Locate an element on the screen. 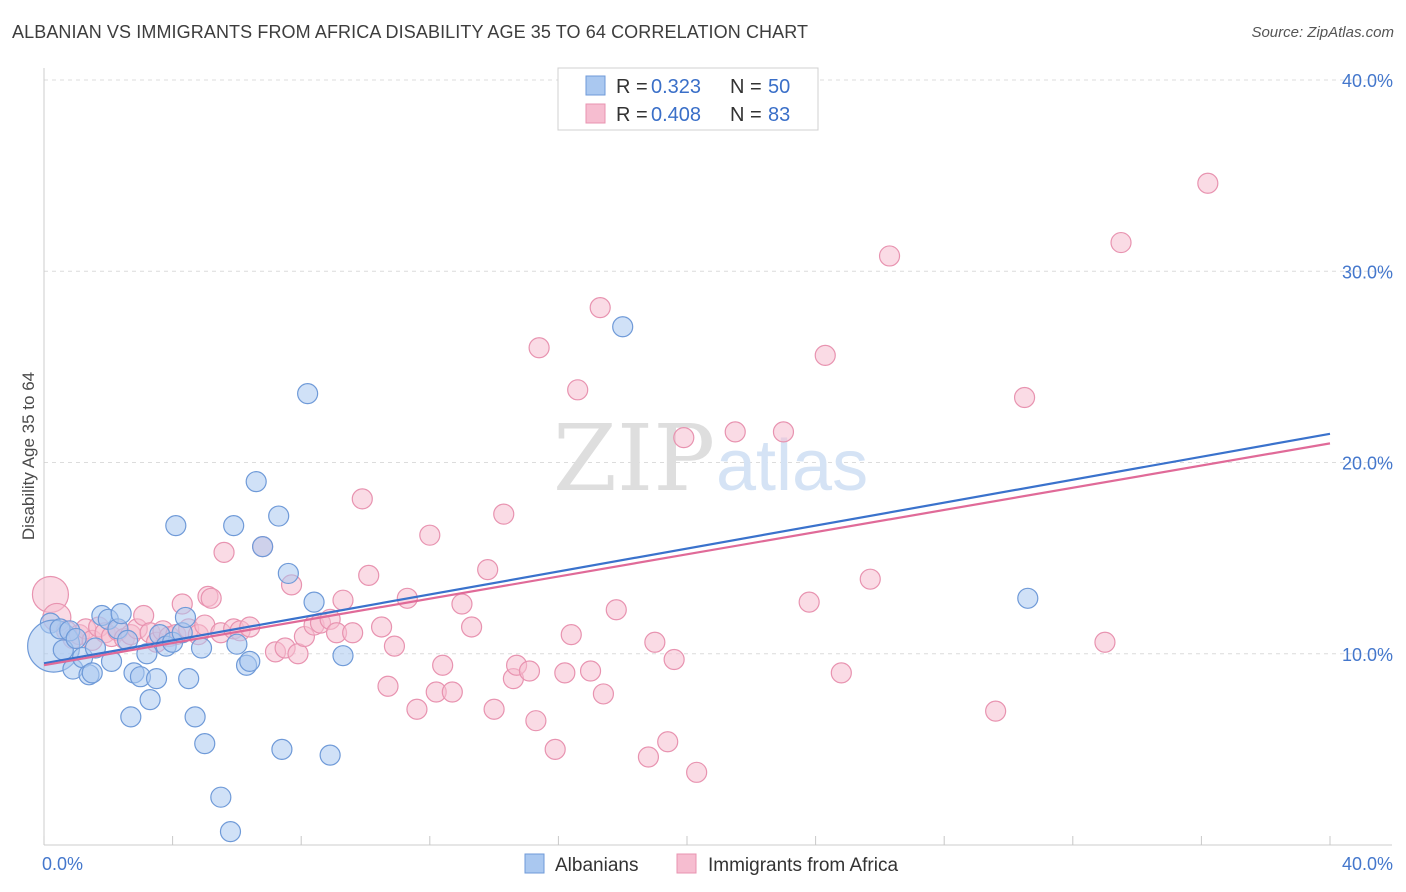  series-legend: Albanians Immigrants from Africa is located at coordinates (711, 864).